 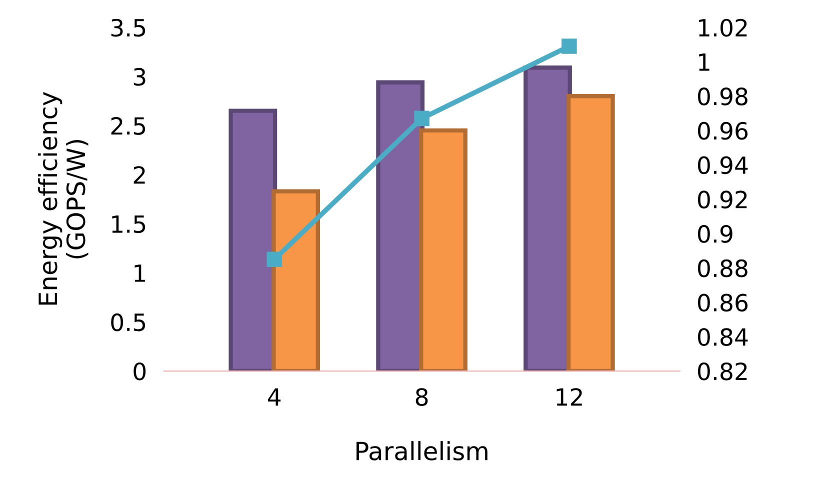 I want to click on y2-tick-label: 0.92, so click(x=722, y=199).